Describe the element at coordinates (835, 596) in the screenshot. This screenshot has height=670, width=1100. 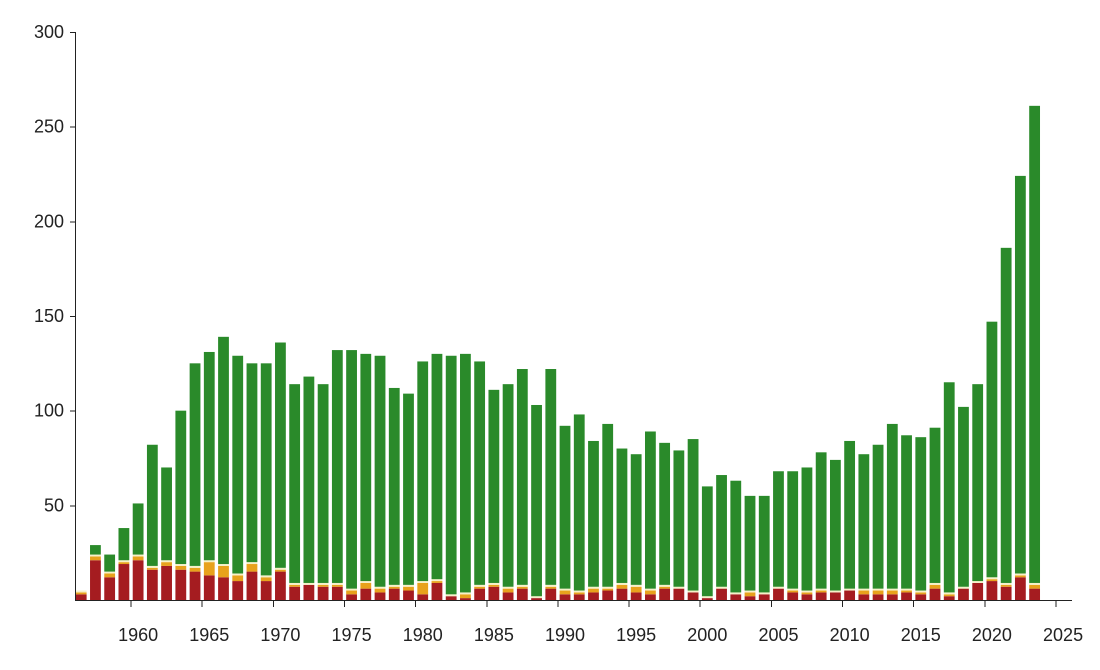
I see `bar-segment-2009-s0` at that location.